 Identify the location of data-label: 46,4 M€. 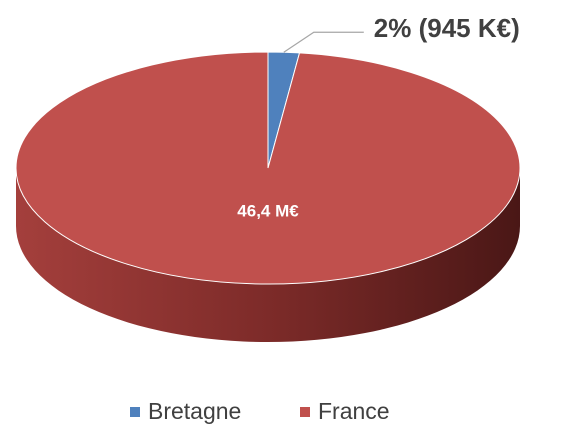
(268, 210).